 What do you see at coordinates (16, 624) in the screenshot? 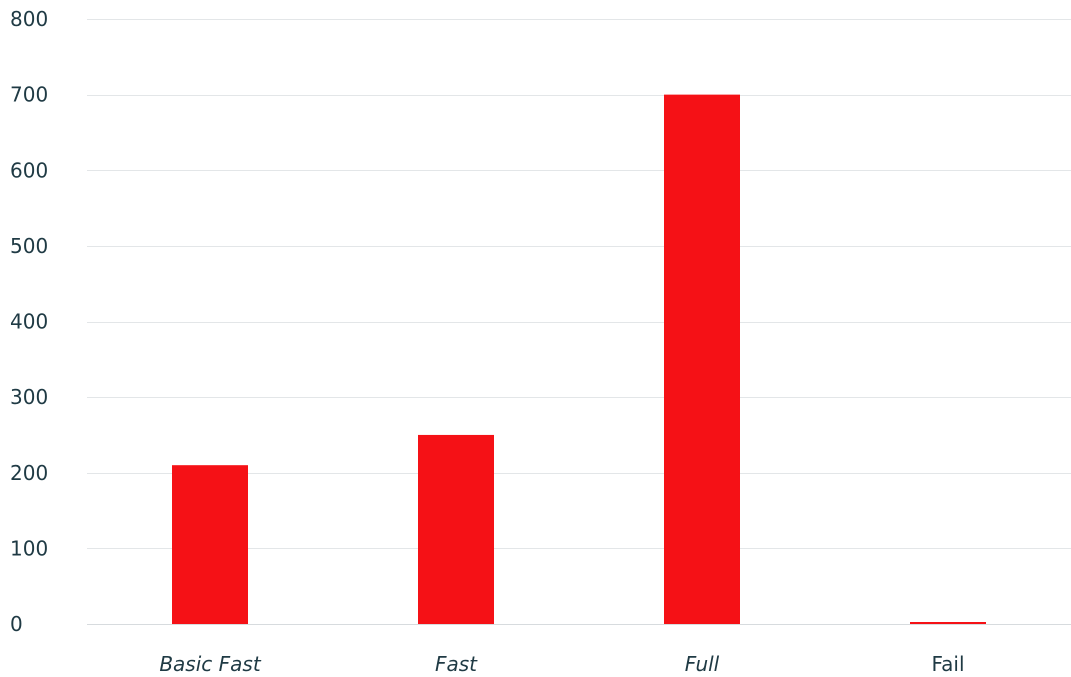
I see `y-tick-label: 0` at bounding box center [16, 624].